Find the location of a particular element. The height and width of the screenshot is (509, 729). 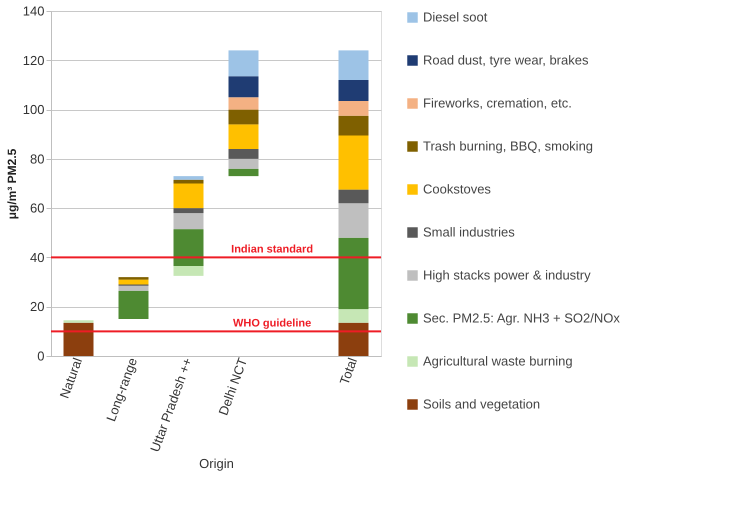

x-tick-label: Natural is located at coordinates (71, 378).